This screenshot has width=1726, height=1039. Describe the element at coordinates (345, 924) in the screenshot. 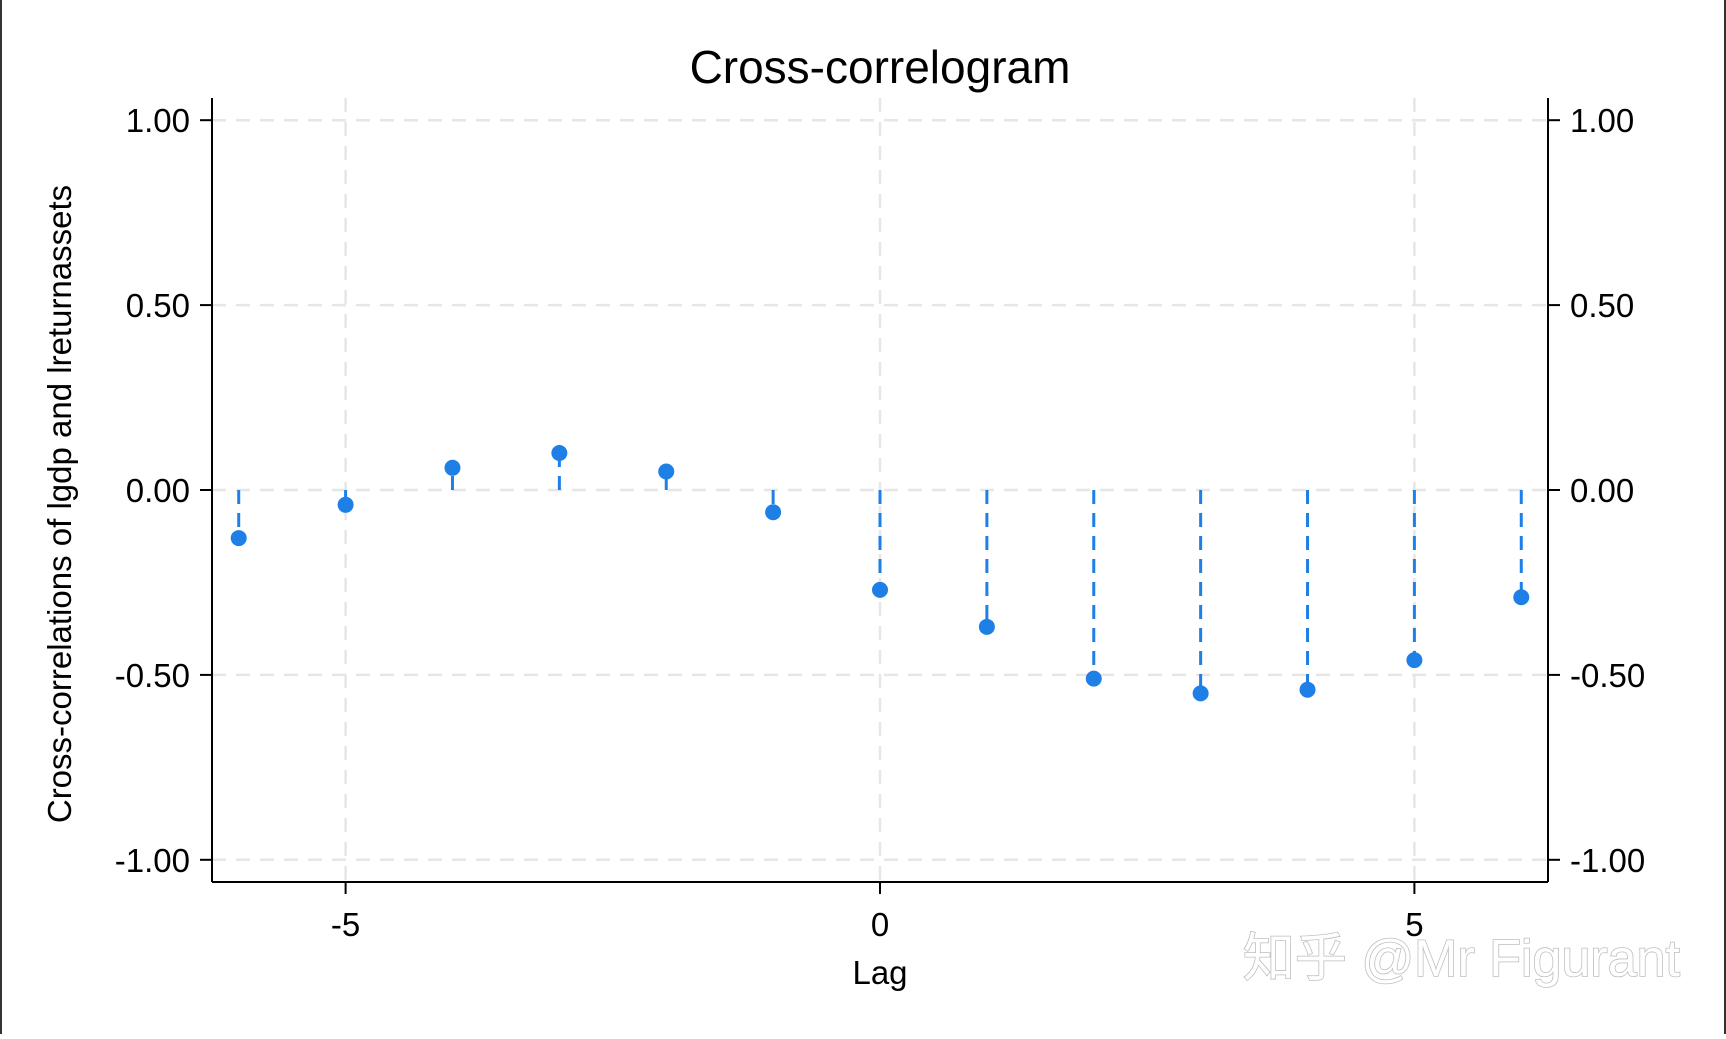

I see `x-tick-label: -5` at that location.